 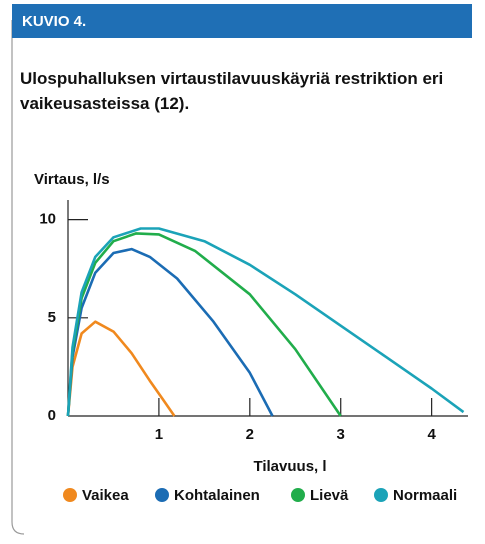 What do you see at coordinates (425, 495) in the screenshot?
I see `legend-label: Normaali` at bounding box center [425, 495].